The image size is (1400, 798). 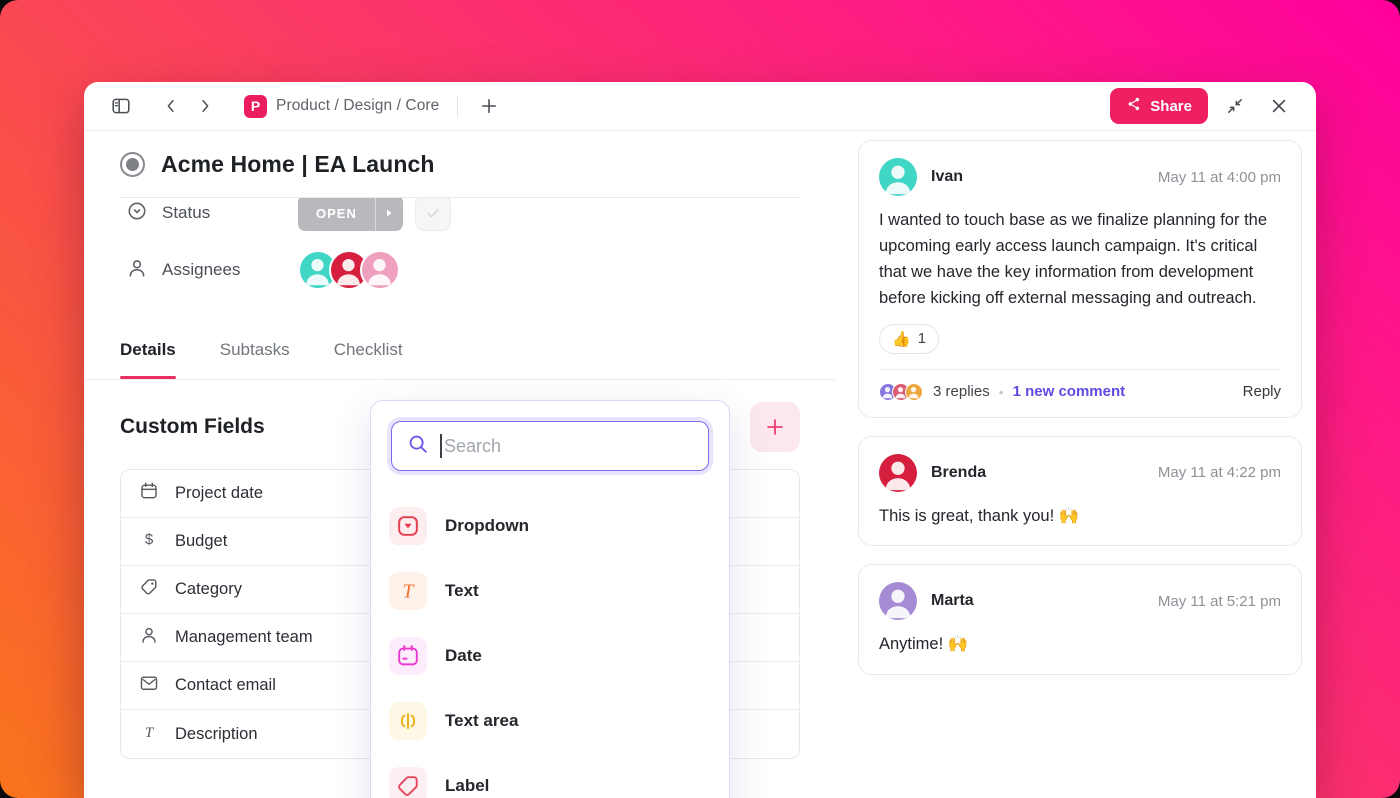 I want to click on reaction-pill: 👍 1, so click(x=909, y=338).